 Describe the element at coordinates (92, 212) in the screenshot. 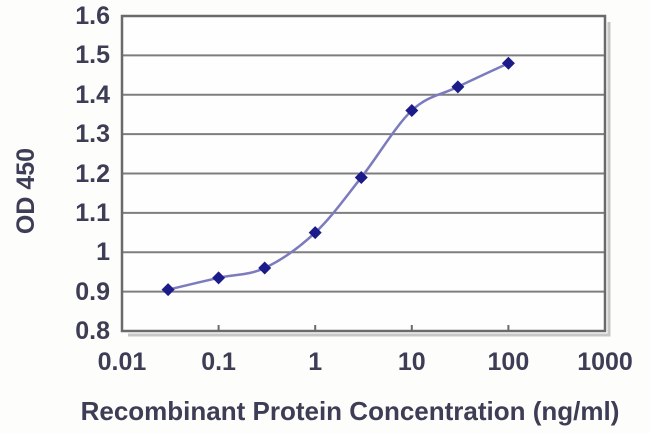

I see `y-tick-label: 1.1` at that location.